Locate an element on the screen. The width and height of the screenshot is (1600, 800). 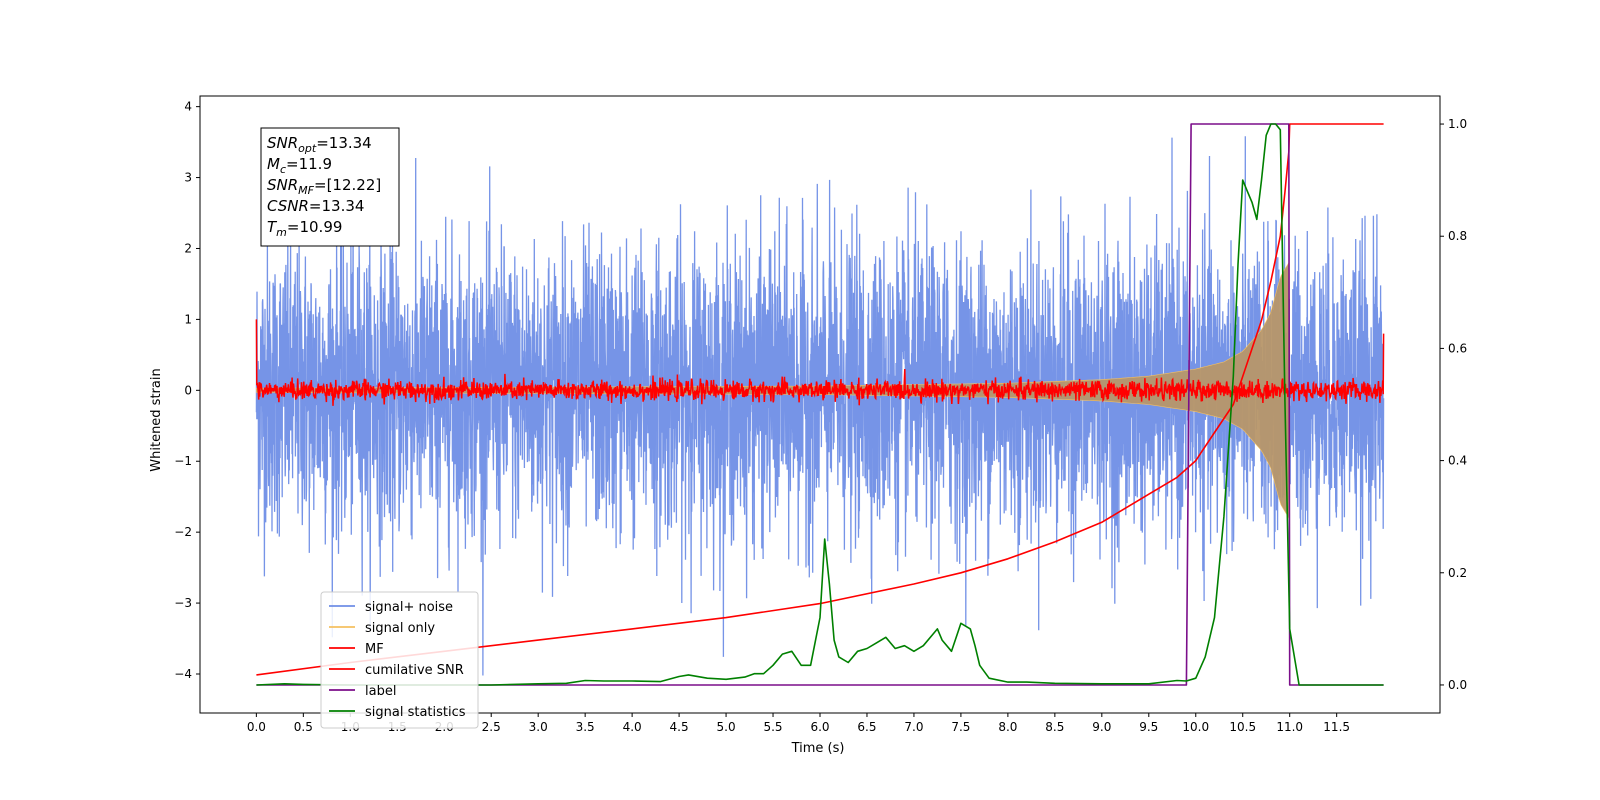
x-tick-label: 10.0 is located at coordinates (1195, 727).